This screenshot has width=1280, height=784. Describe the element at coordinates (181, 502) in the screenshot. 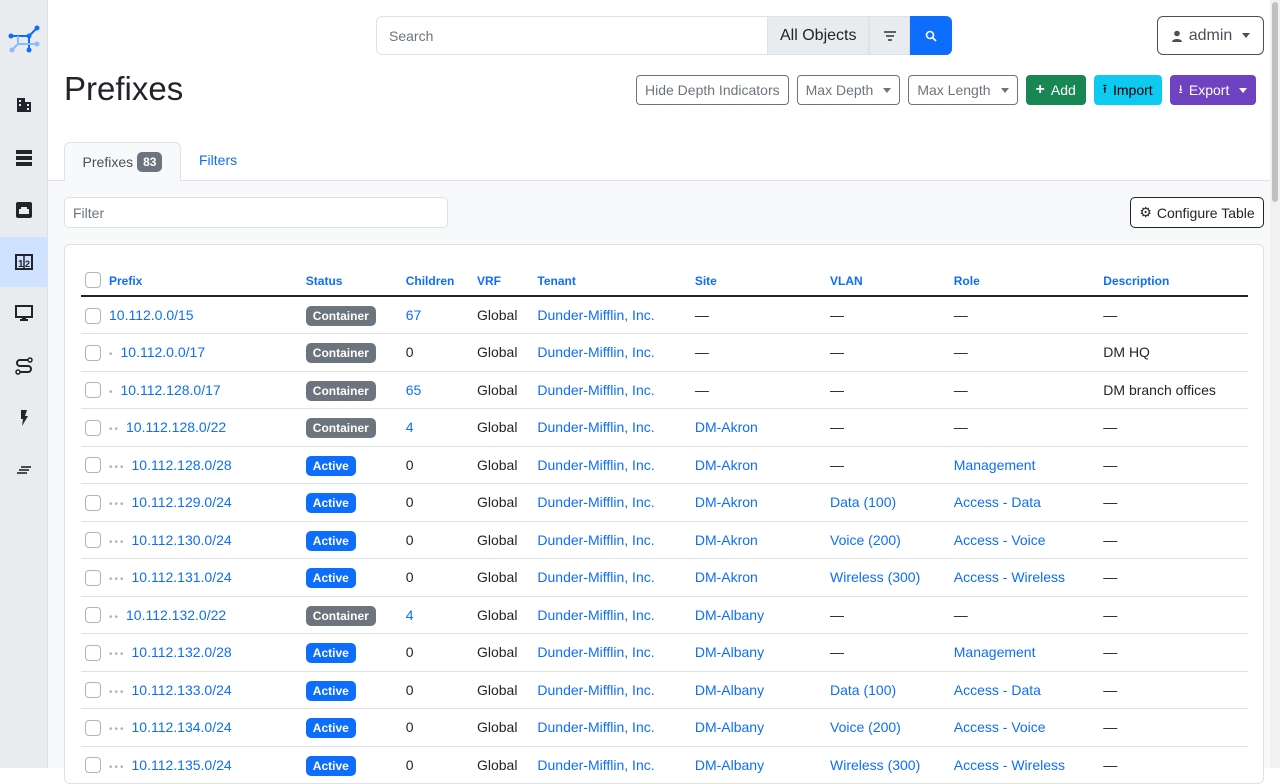

I see `prefix-link: 10.112.129.0/24` at that location.